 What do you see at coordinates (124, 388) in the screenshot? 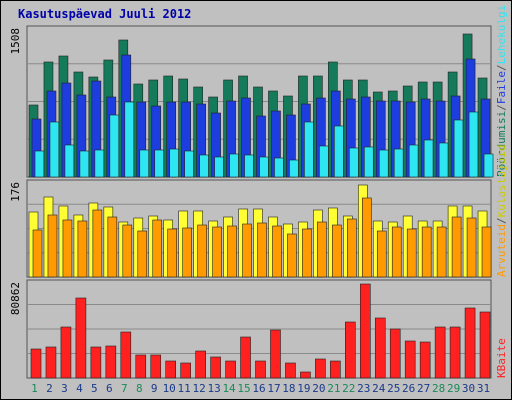
I see `x-tick-label: 7` at bounding box center [124, 388].